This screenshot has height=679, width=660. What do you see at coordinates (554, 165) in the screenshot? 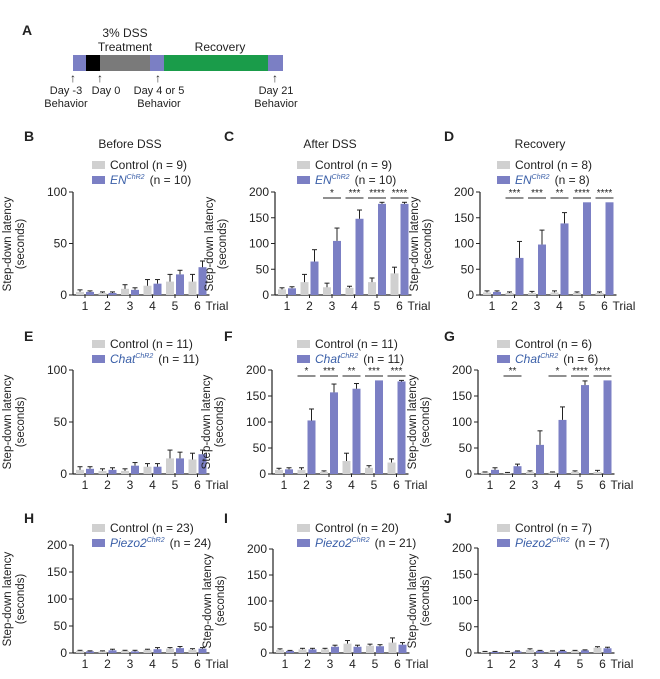
I see `legend-label-control: Control (n = 8)` at bounding box center [554, 165].